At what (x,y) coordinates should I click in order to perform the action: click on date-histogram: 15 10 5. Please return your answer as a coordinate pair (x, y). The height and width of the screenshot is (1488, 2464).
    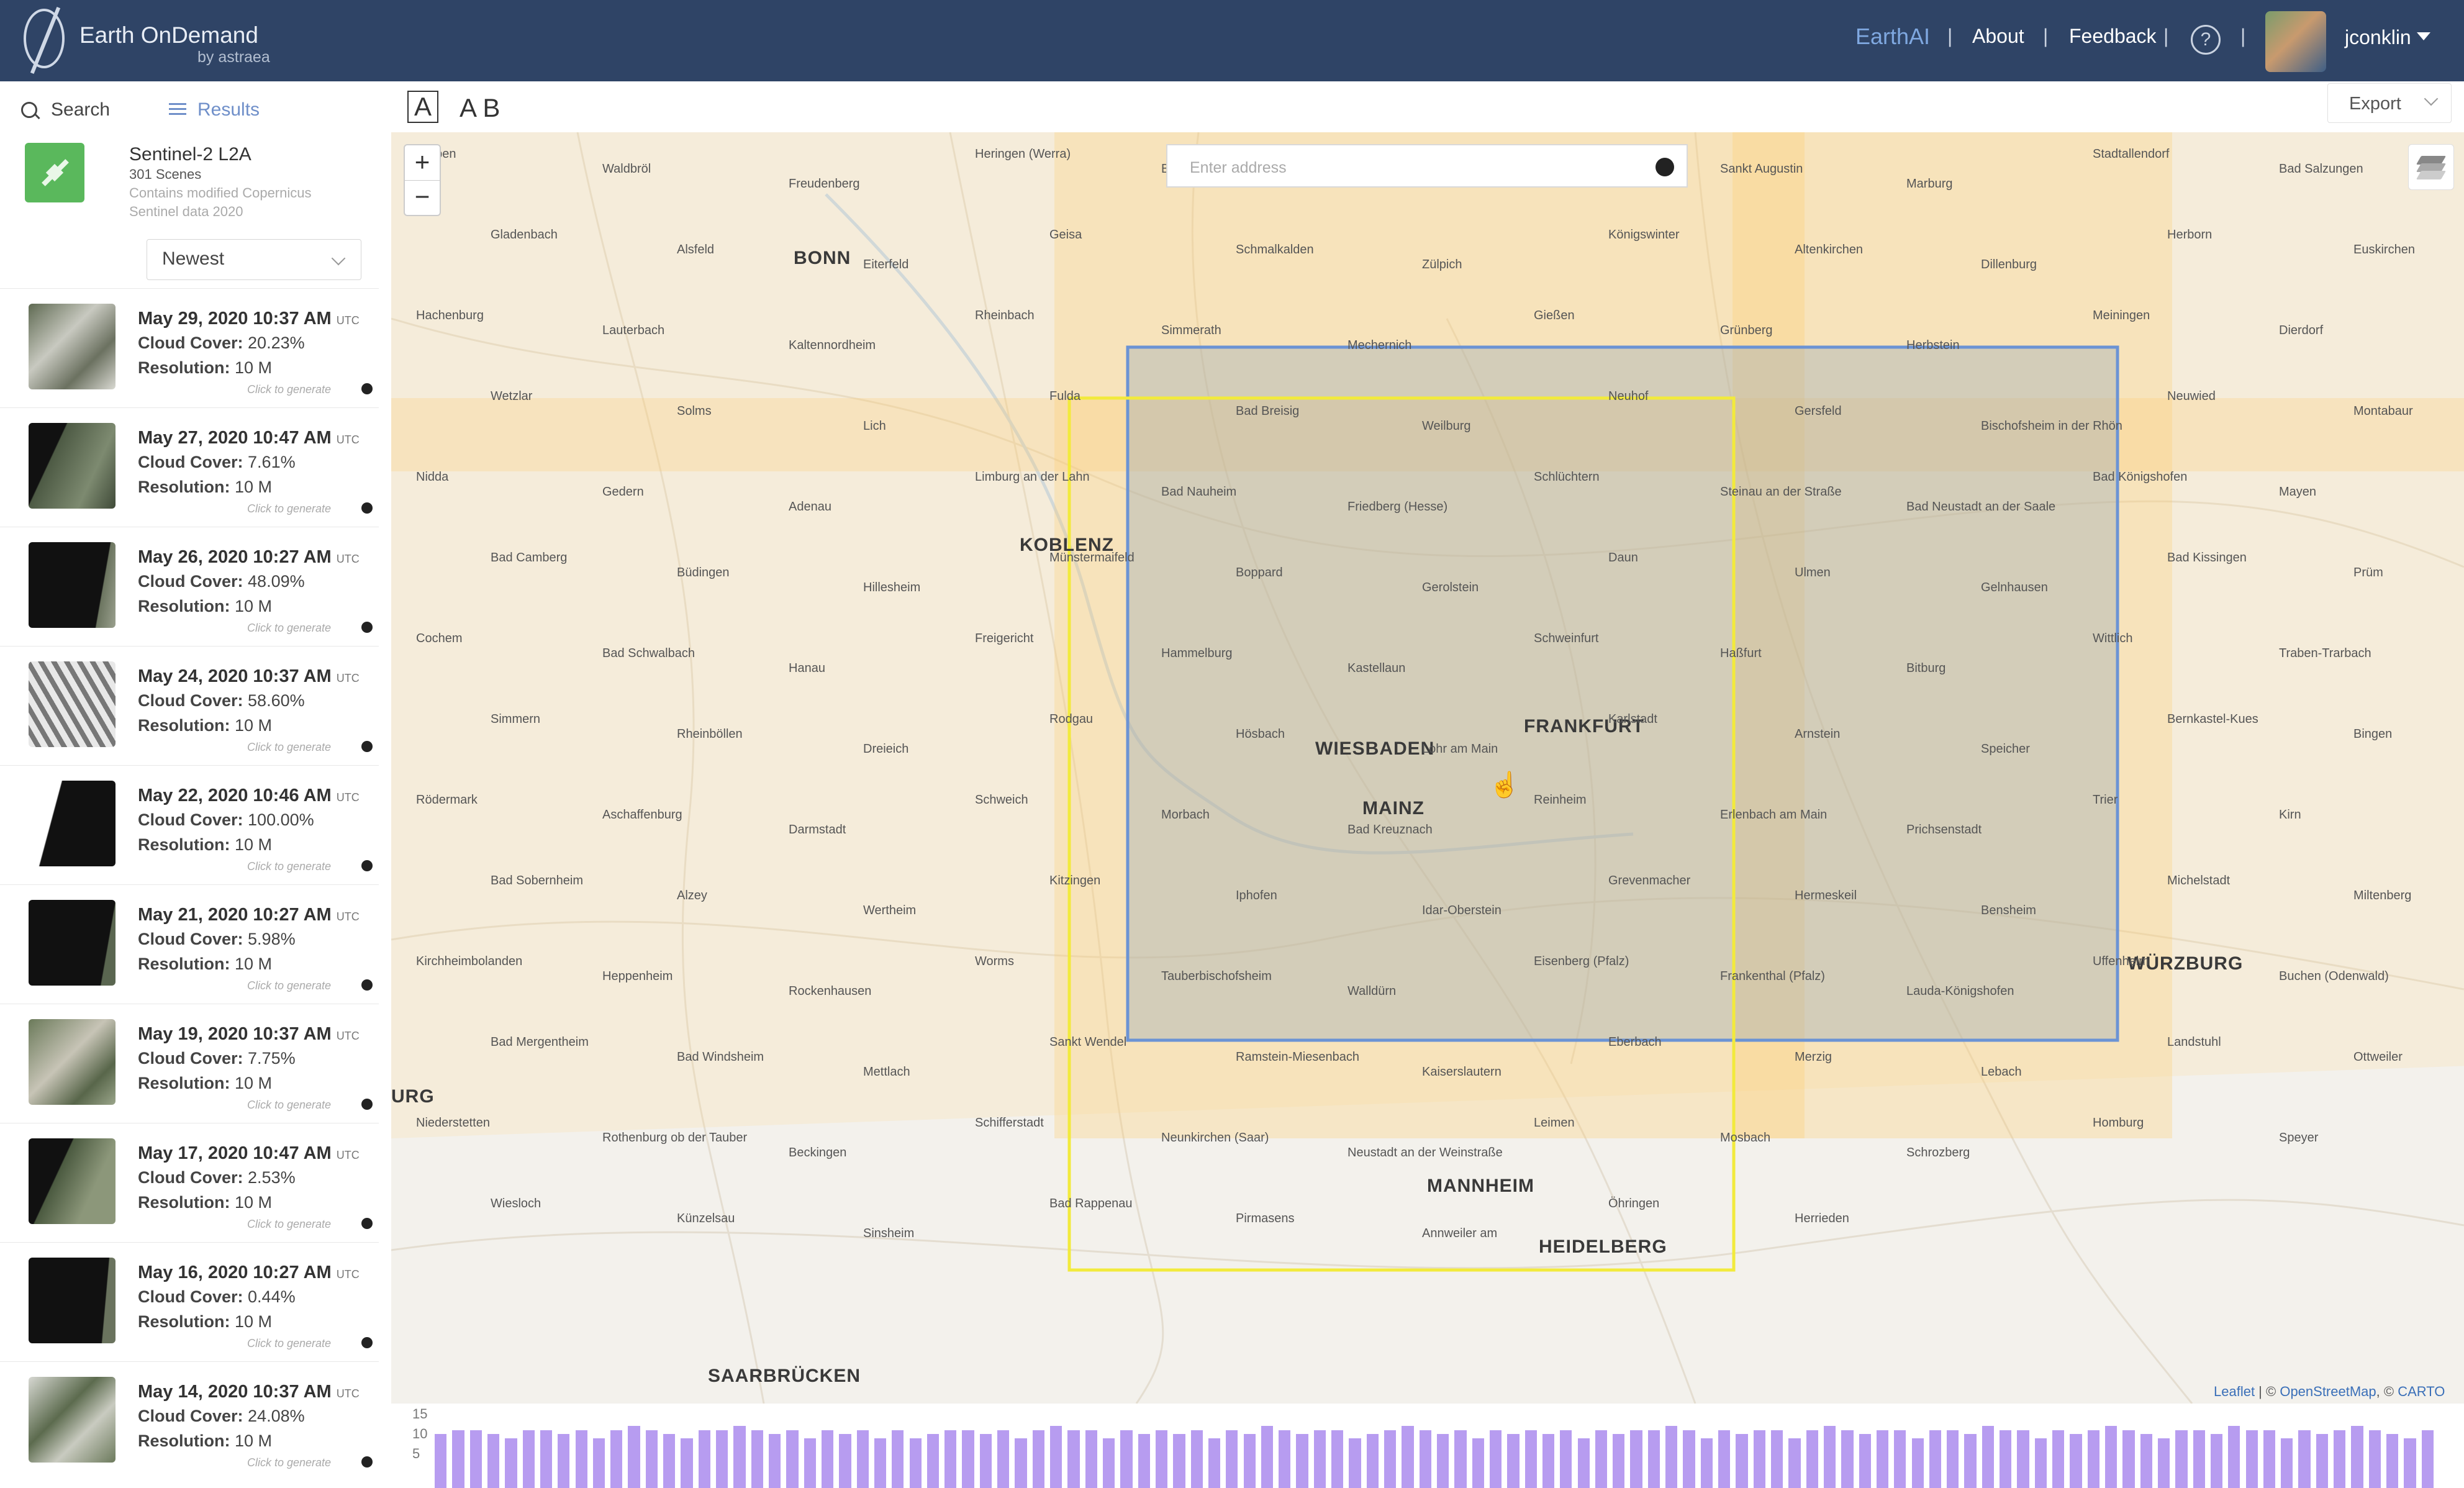
    Looking at the image, I should click on (1428, 1446).